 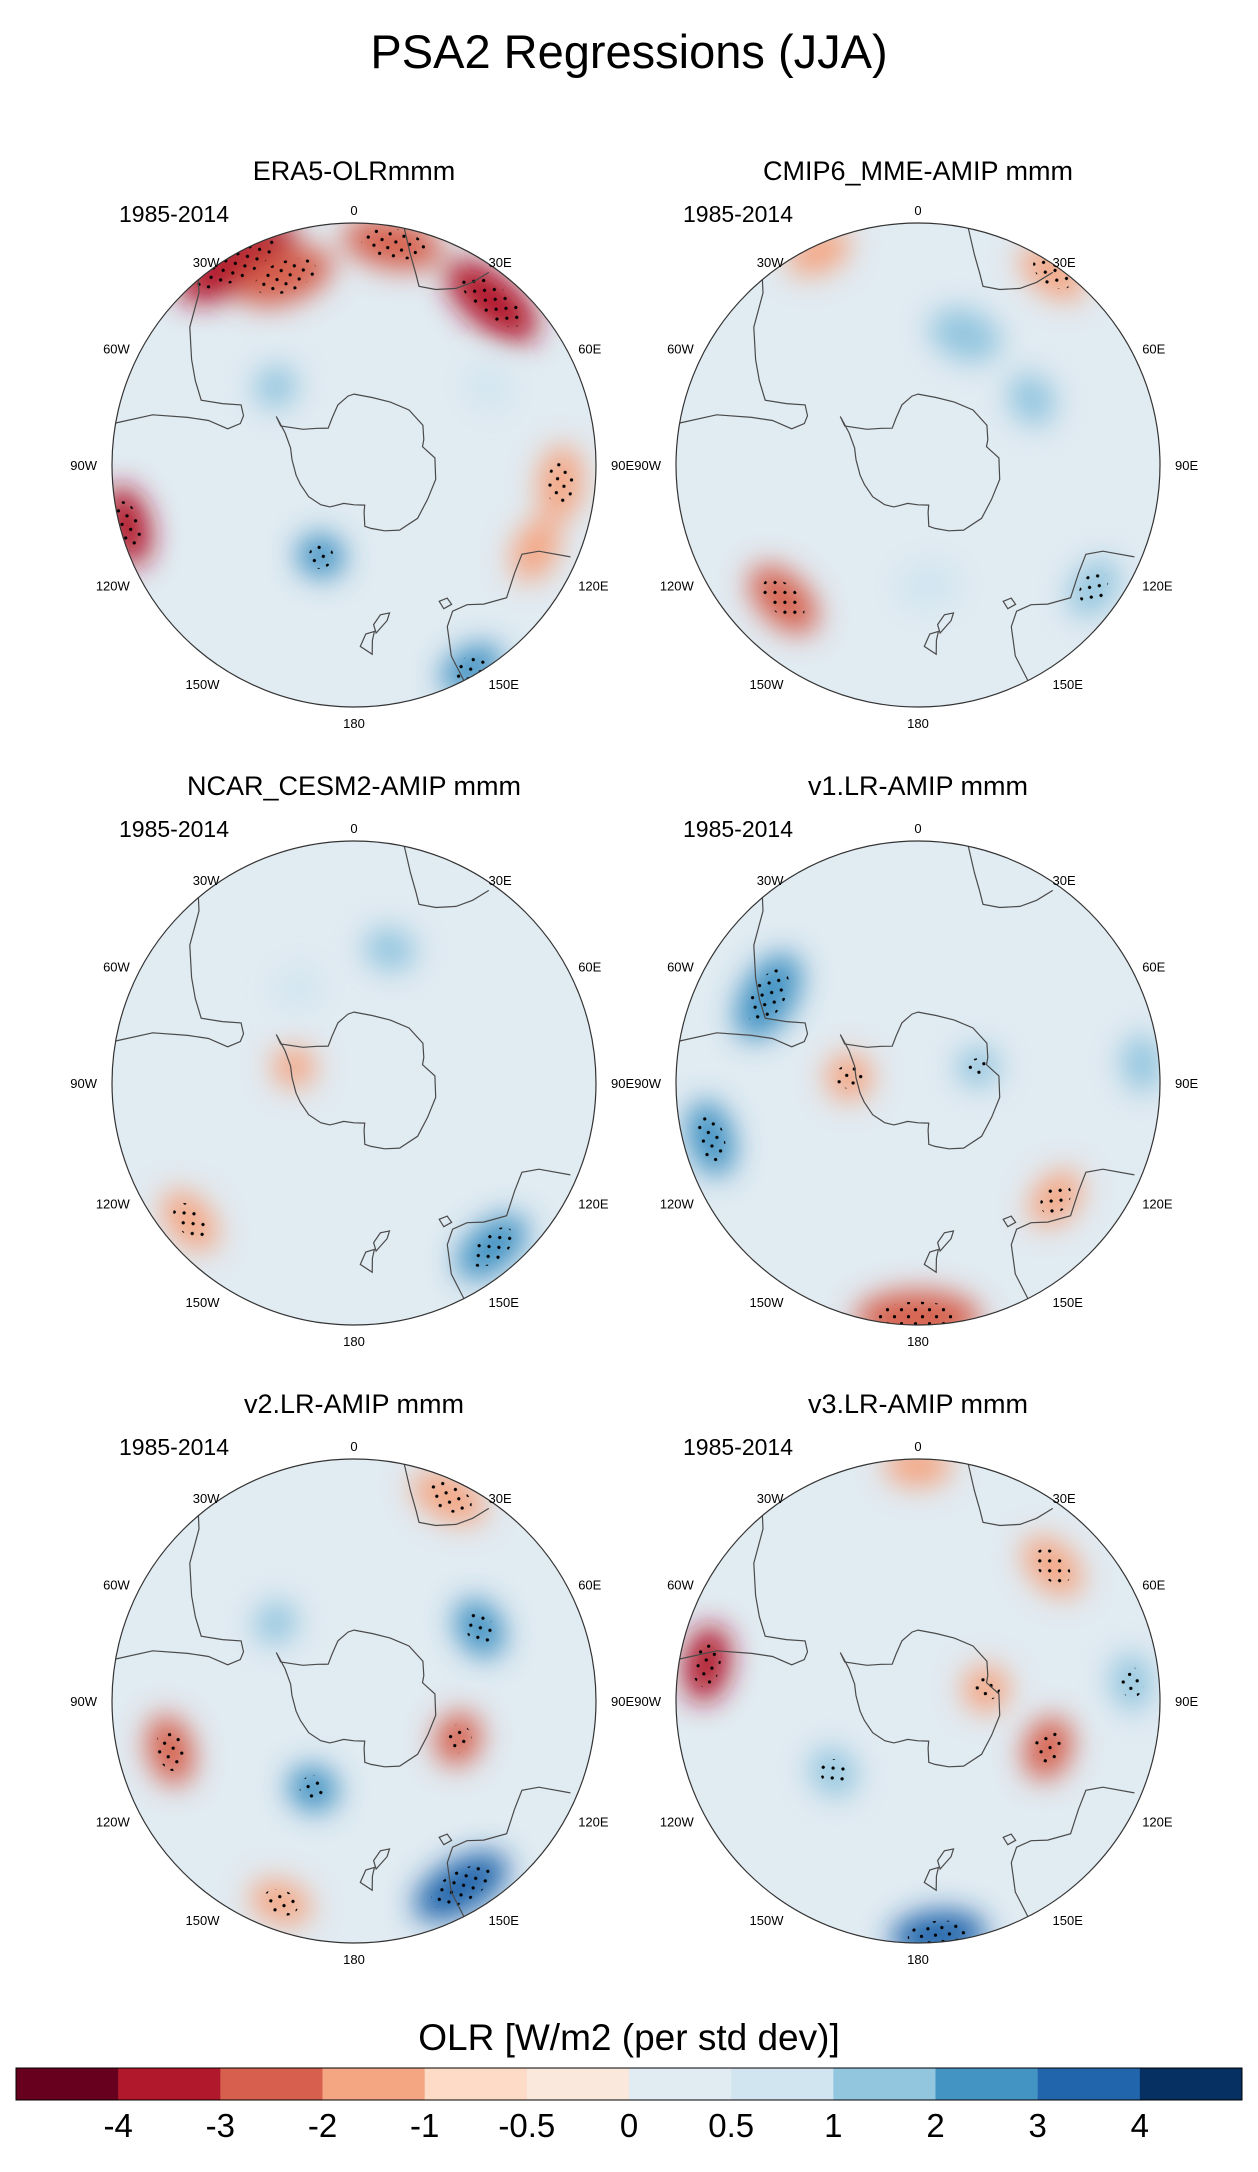 I want to click on south-america-coast, so click(x=180, y=354).